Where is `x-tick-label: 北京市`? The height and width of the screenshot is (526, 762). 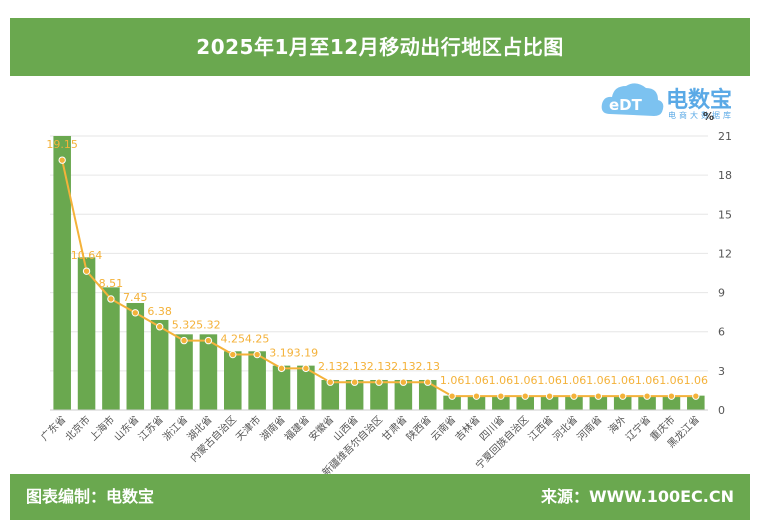 x-tick-label: 北京市 is located at coordinates (77, 428).